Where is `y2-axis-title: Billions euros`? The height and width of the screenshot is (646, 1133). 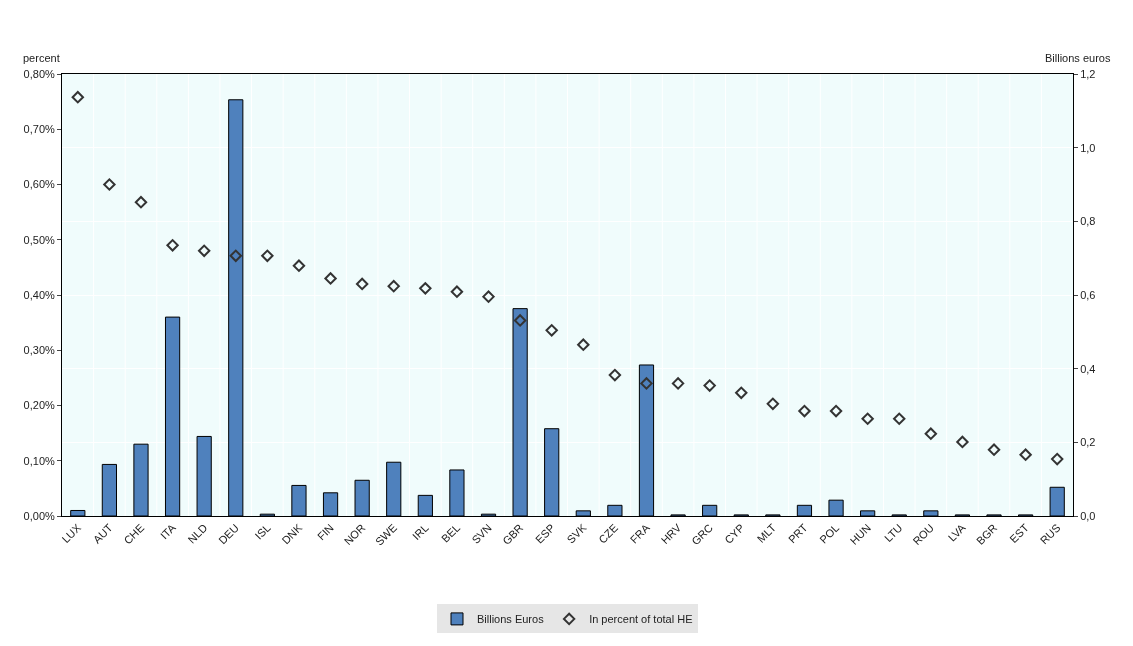 y2-axis-title: Billions euros is located at coordinates (1078, 58).